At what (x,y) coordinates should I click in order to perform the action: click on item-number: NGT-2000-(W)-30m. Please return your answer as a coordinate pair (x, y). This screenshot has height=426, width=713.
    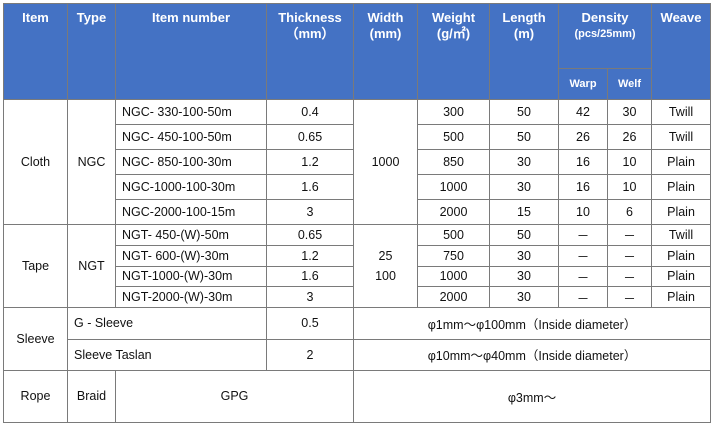
    Looking at the image, I should click on (191, 297).